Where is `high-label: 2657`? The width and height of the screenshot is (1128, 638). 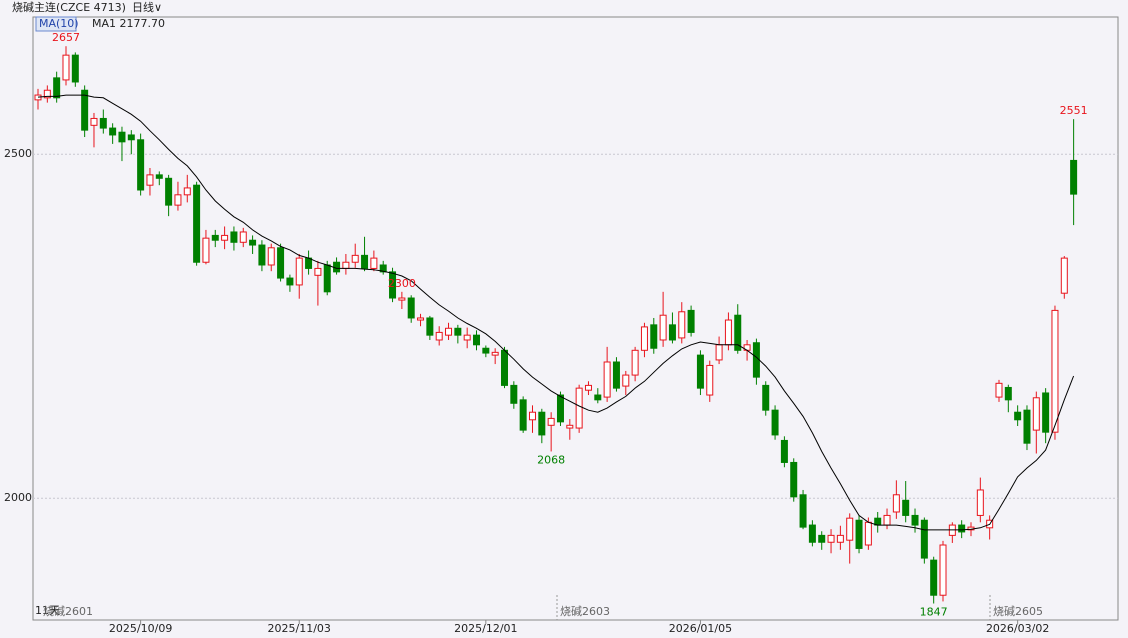 high-label: 2657 is located at coordinates (66, 37).